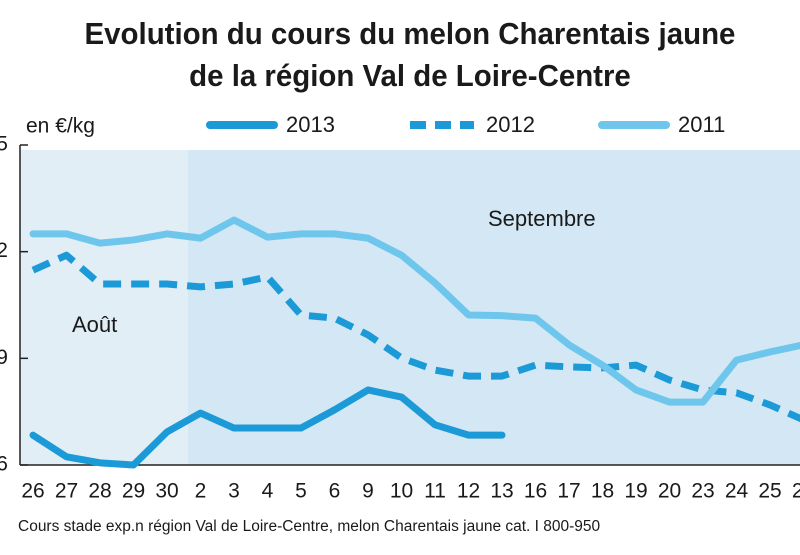 The height and width of the screenshot is (555, 800). What do you see at coordinates (133, 491) in the screenshot?
I see `x-tick-label: 29` at bounding box center [133, 491].